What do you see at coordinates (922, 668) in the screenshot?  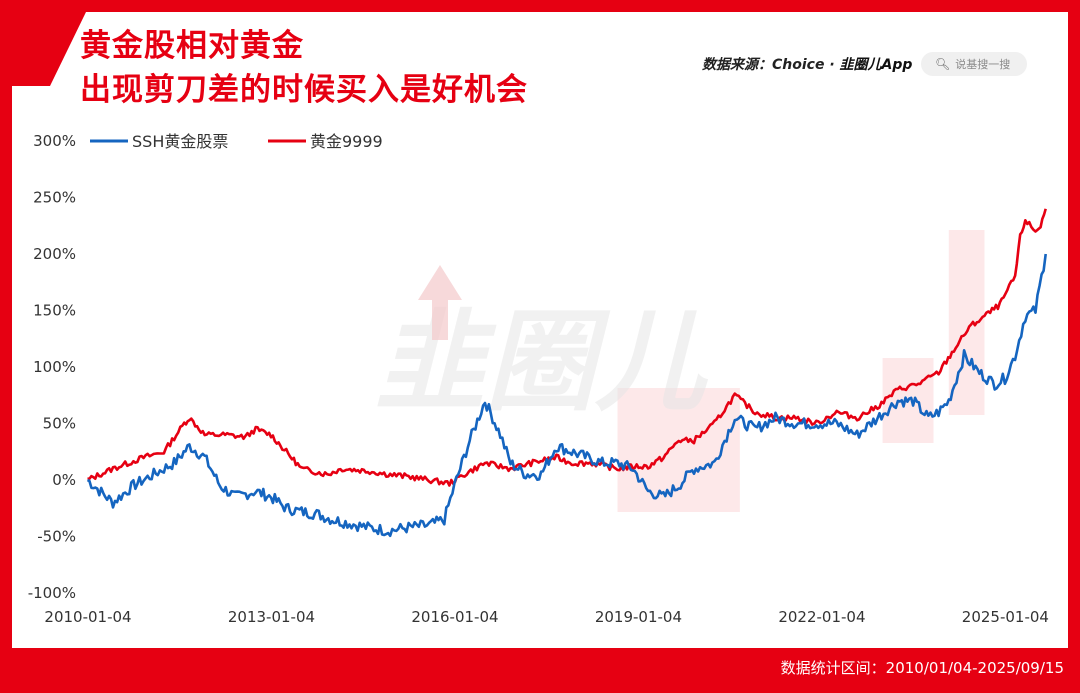 I see `date-range-footer: 数据统计区间：2010/01/04-2025/09/15` at bounding box center [922, 668].